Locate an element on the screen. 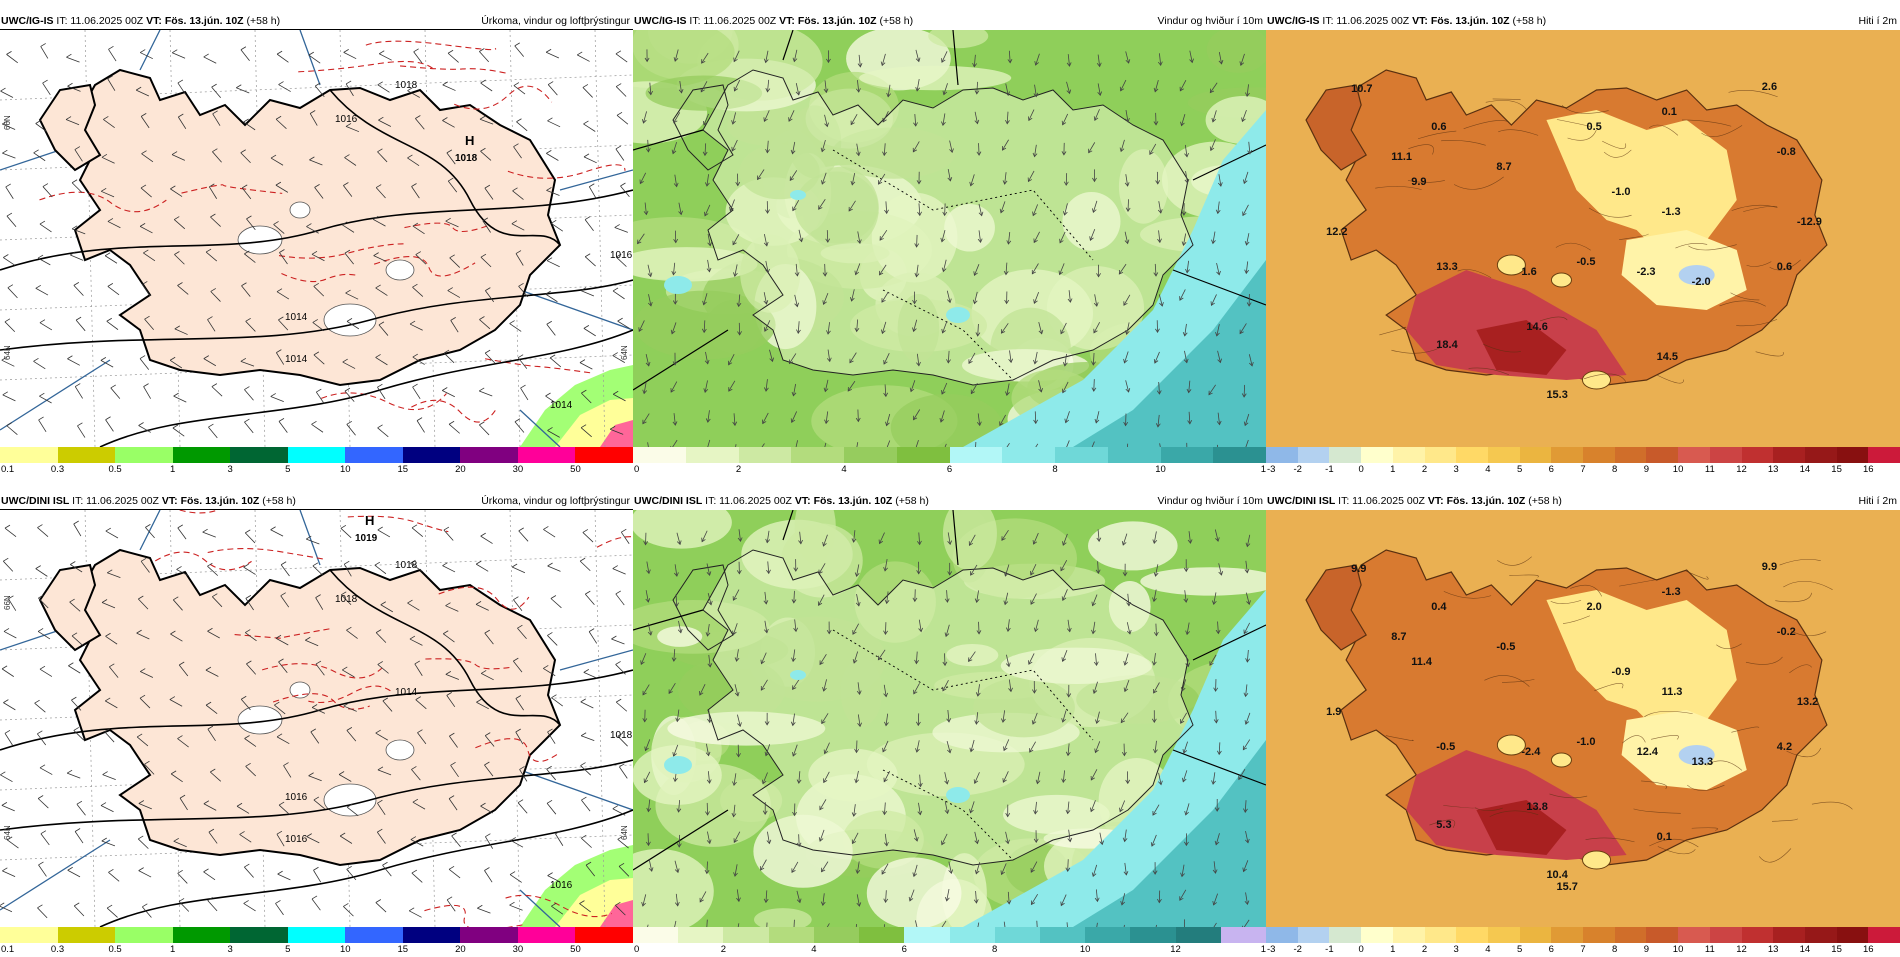  high-pressure-value: 1018 is located at coordinates (466, 158).